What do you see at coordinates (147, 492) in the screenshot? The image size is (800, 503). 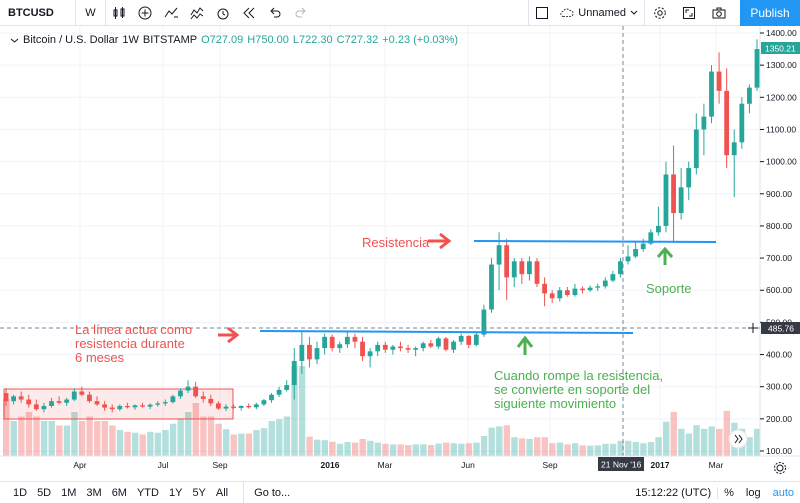 I see `range-button-ytd: YTD` at bounding box center [147, 492].